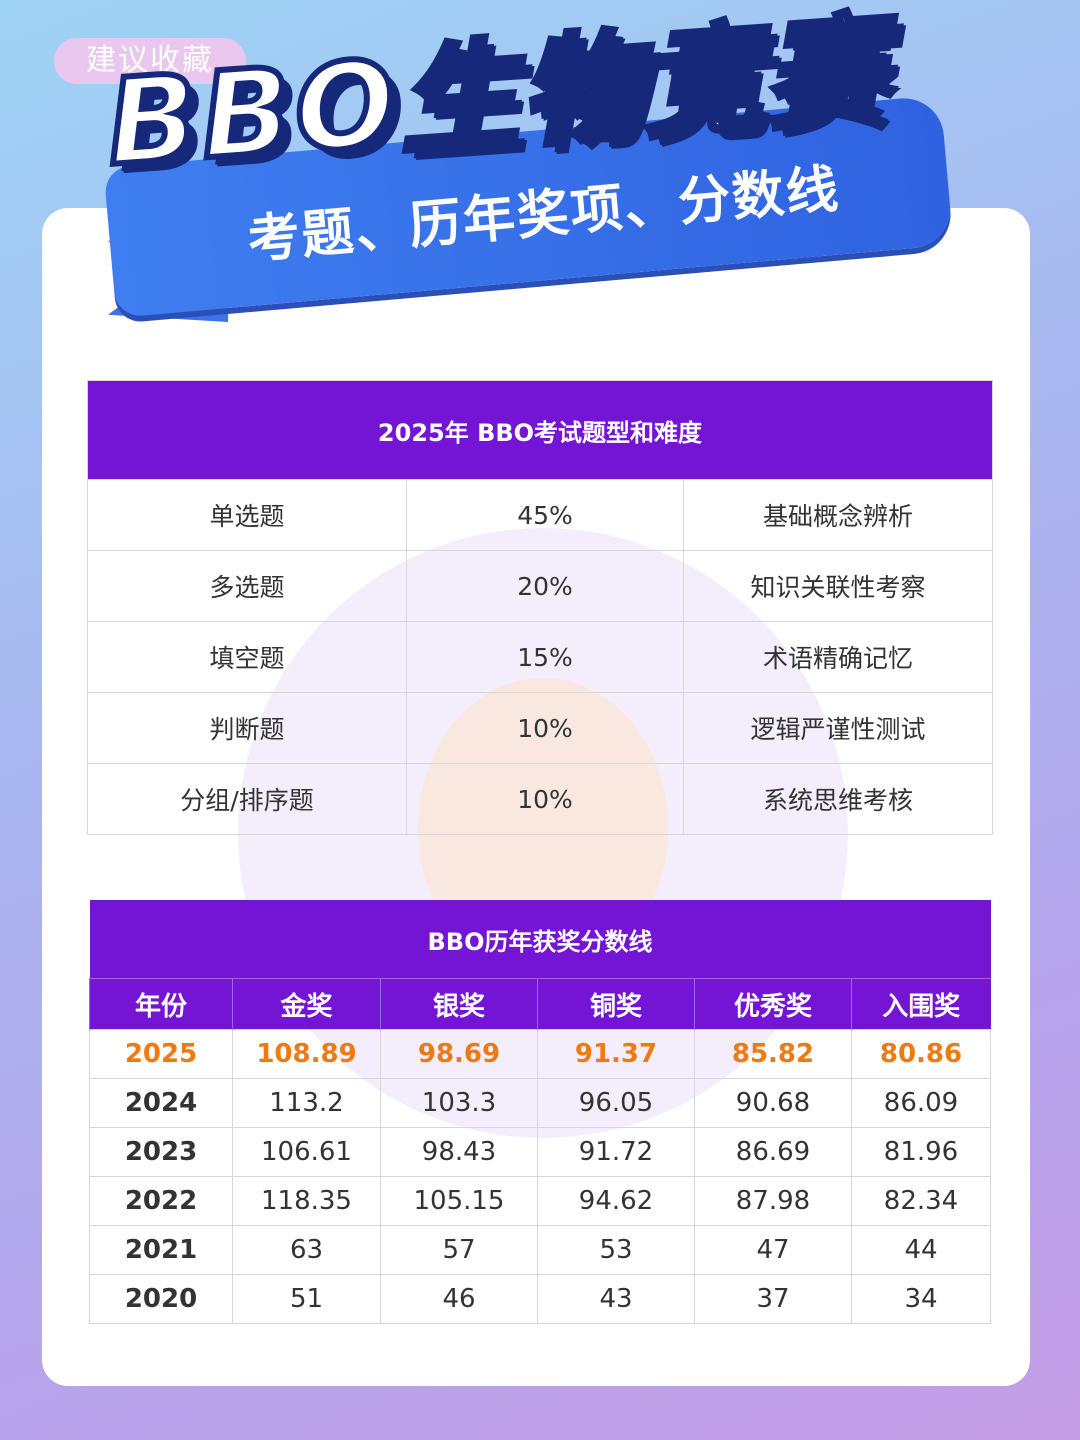 Image resolution: width=1080 pixels, height=1440 pixels. Describe the element at coordinates (921, 1103) in the screenshot. I see `score-cell: 86.09` at that location.